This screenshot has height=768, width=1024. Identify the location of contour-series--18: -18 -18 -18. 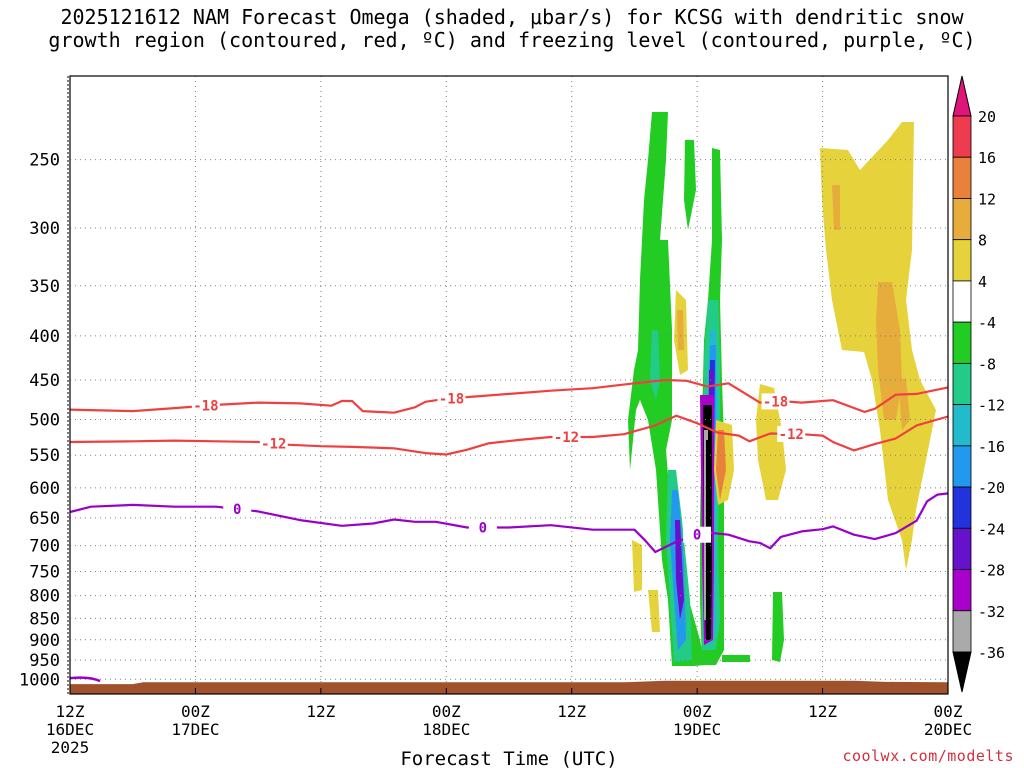
(509, 396).